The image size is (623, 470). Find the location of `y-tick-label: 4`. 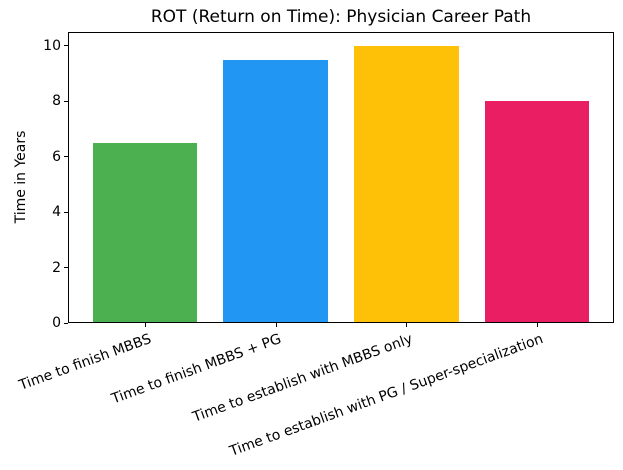

y-tick-label: 4 is located at coordinates (56, 212).